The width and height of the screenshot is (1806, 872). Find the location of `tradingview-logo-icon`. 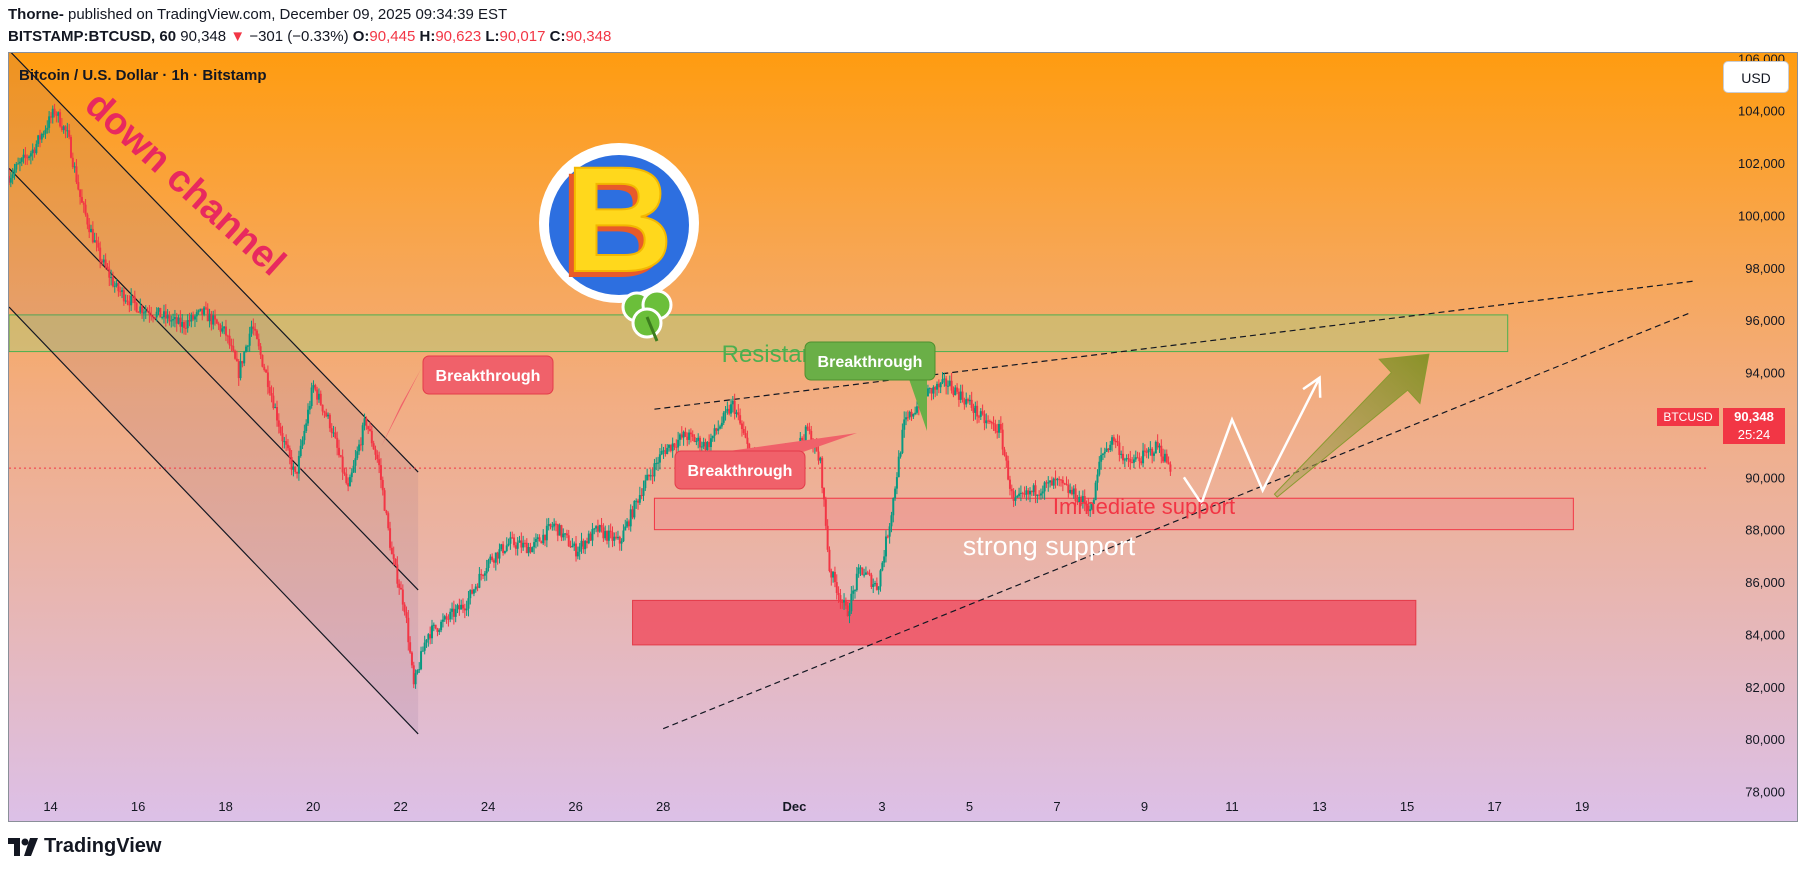

tradingview-logo-icon is located at coordinates (23, 846).